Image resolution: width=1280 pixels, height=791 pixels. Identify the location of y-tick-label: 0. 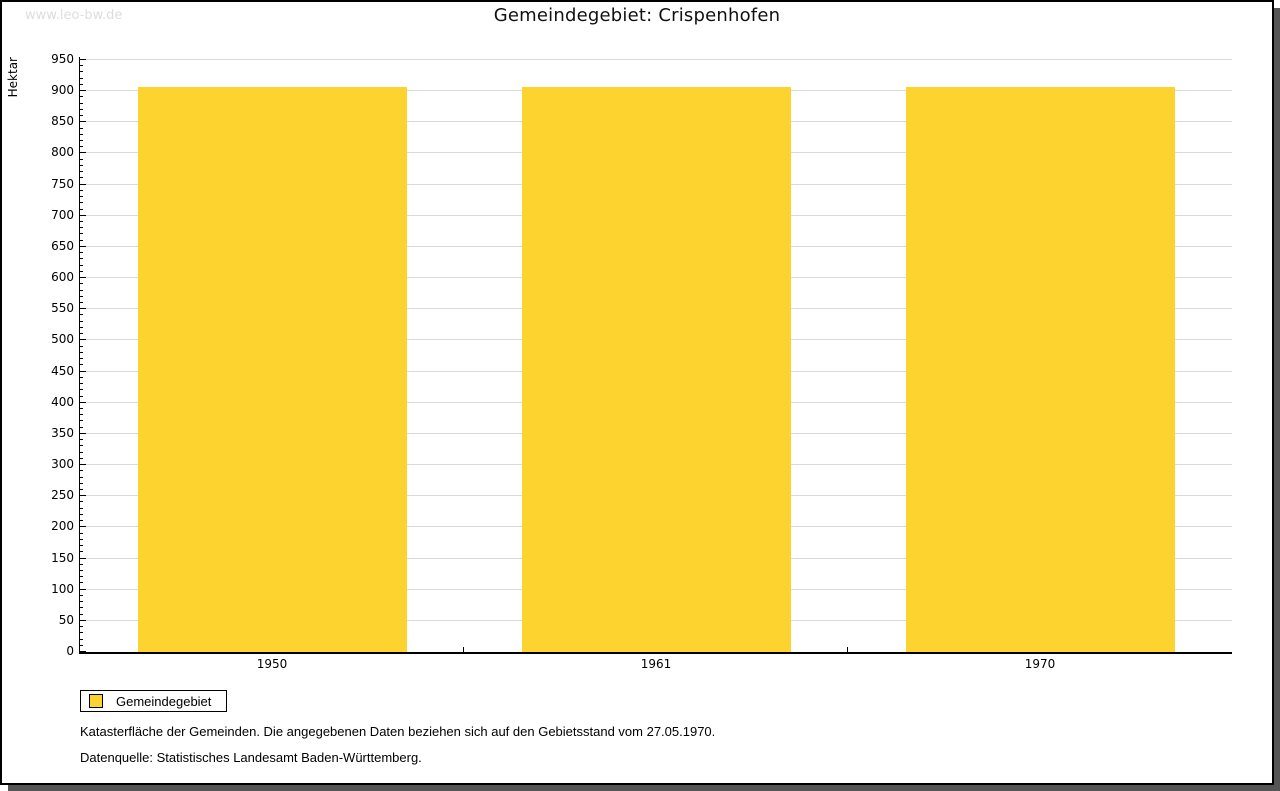
(70, 651).